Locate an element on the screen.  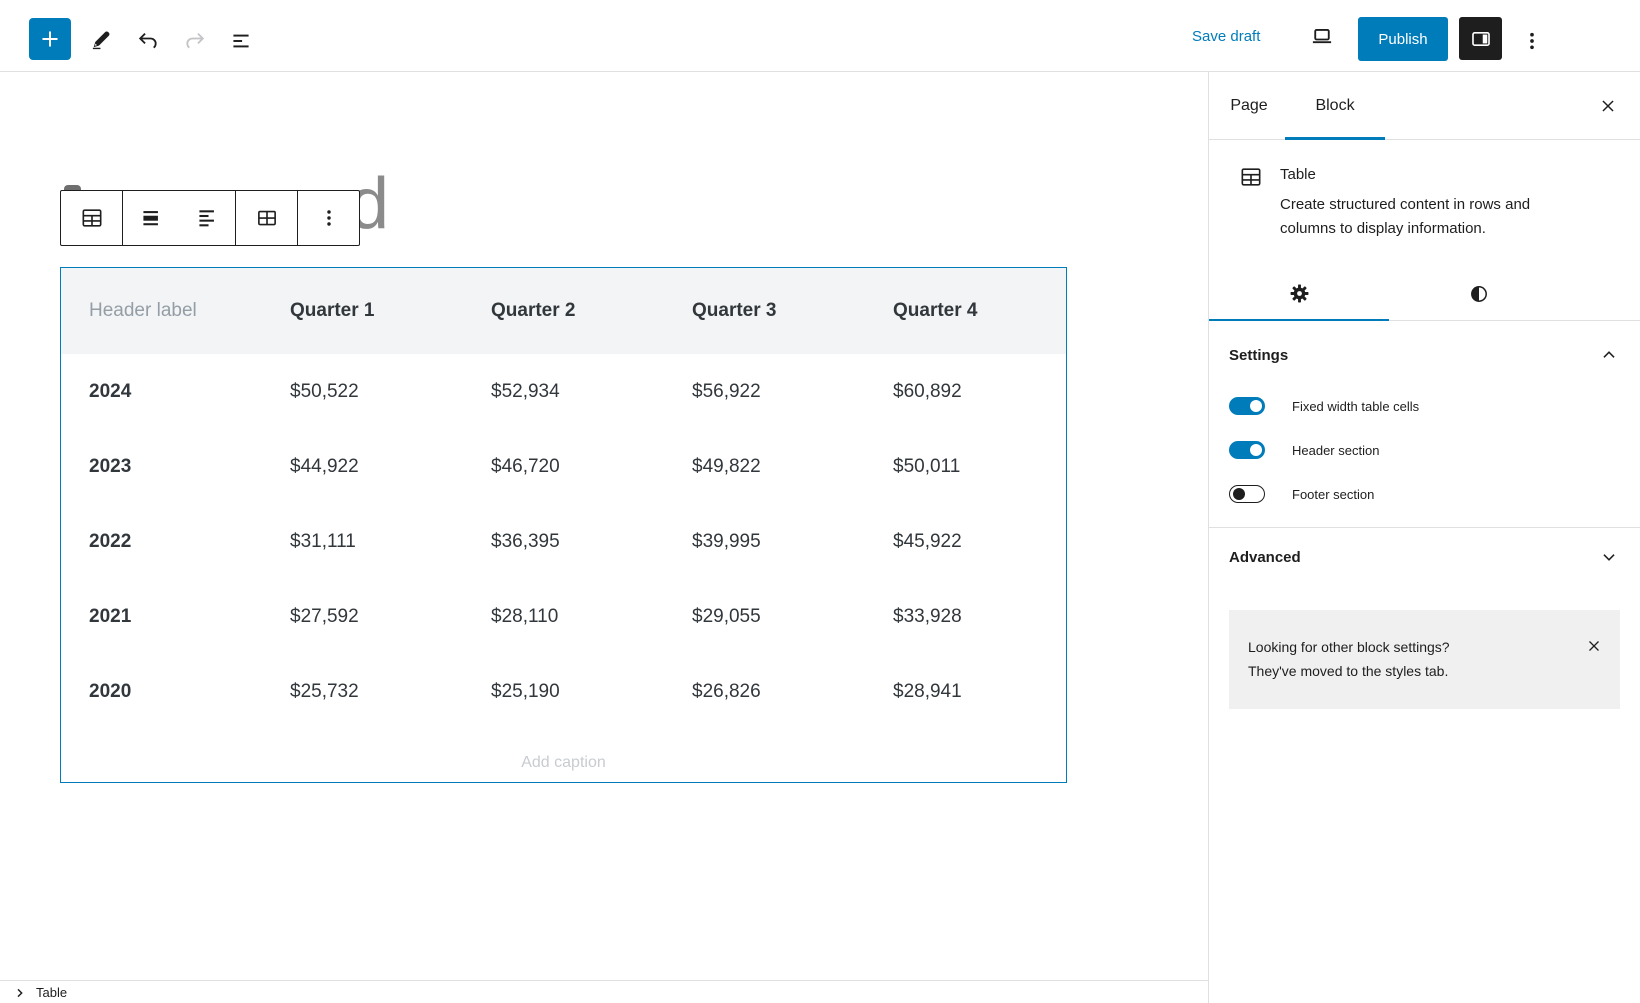
edit-table-button is located at coordinates (266, 218).